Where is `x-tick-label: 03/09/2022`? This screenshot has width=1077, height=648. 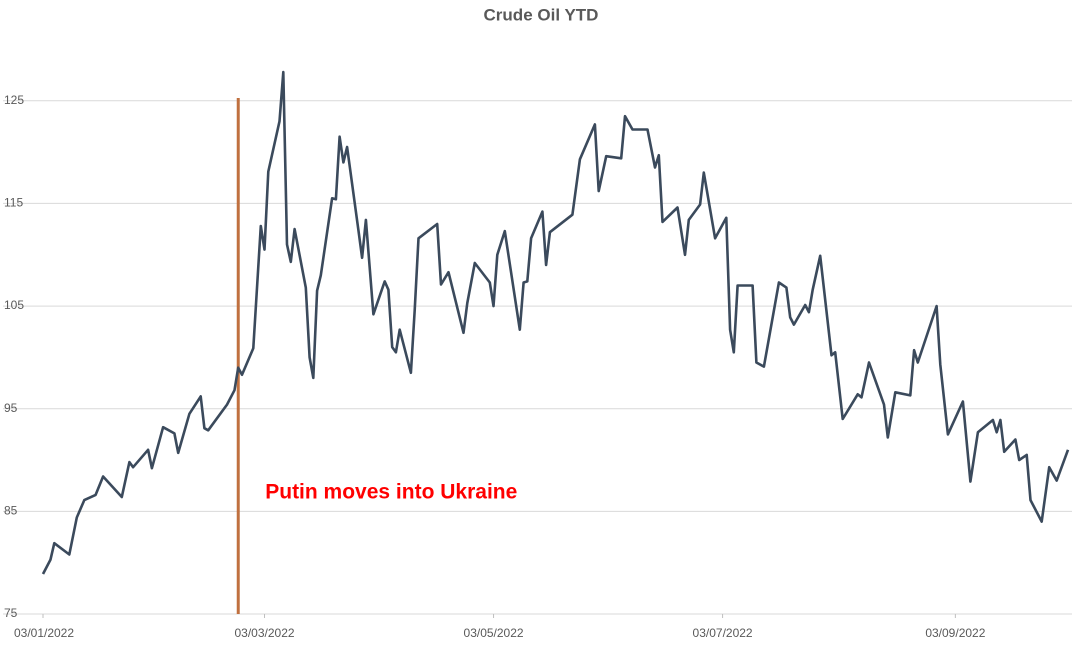
x-tick-label: 03/09/2022 is located at coordinates (955, 633).